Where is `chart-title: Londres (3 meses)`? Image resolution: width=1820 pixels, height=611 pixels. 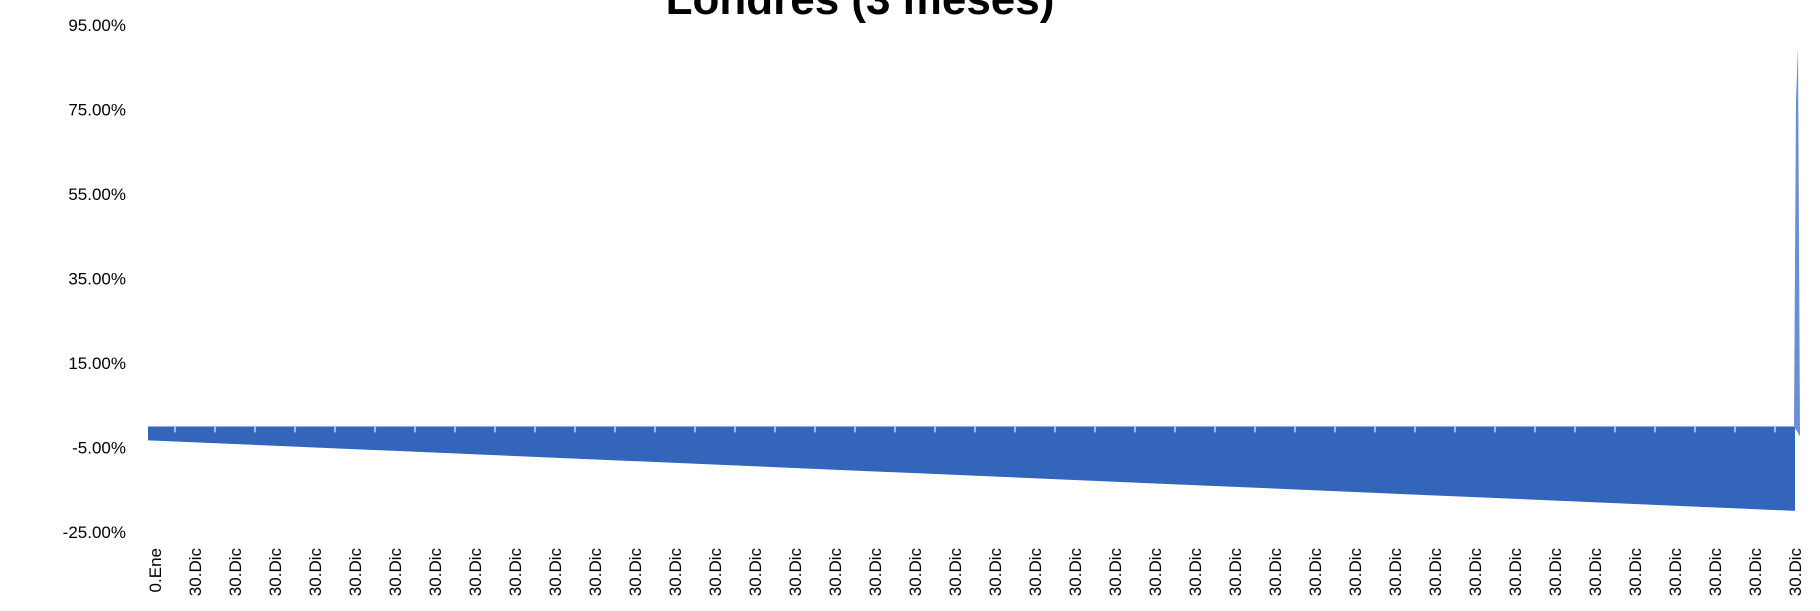 chart-title: Londres (3 meses) is located at coordinates (860, 12).